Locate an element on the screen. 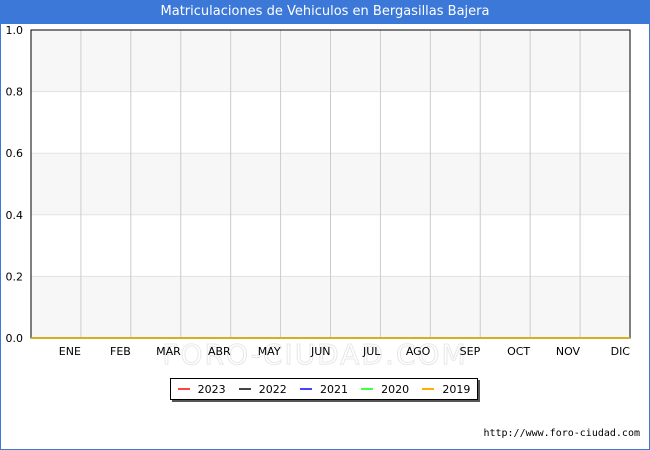  y-tick-label: 0.0 is located at coordinates (15, 338).